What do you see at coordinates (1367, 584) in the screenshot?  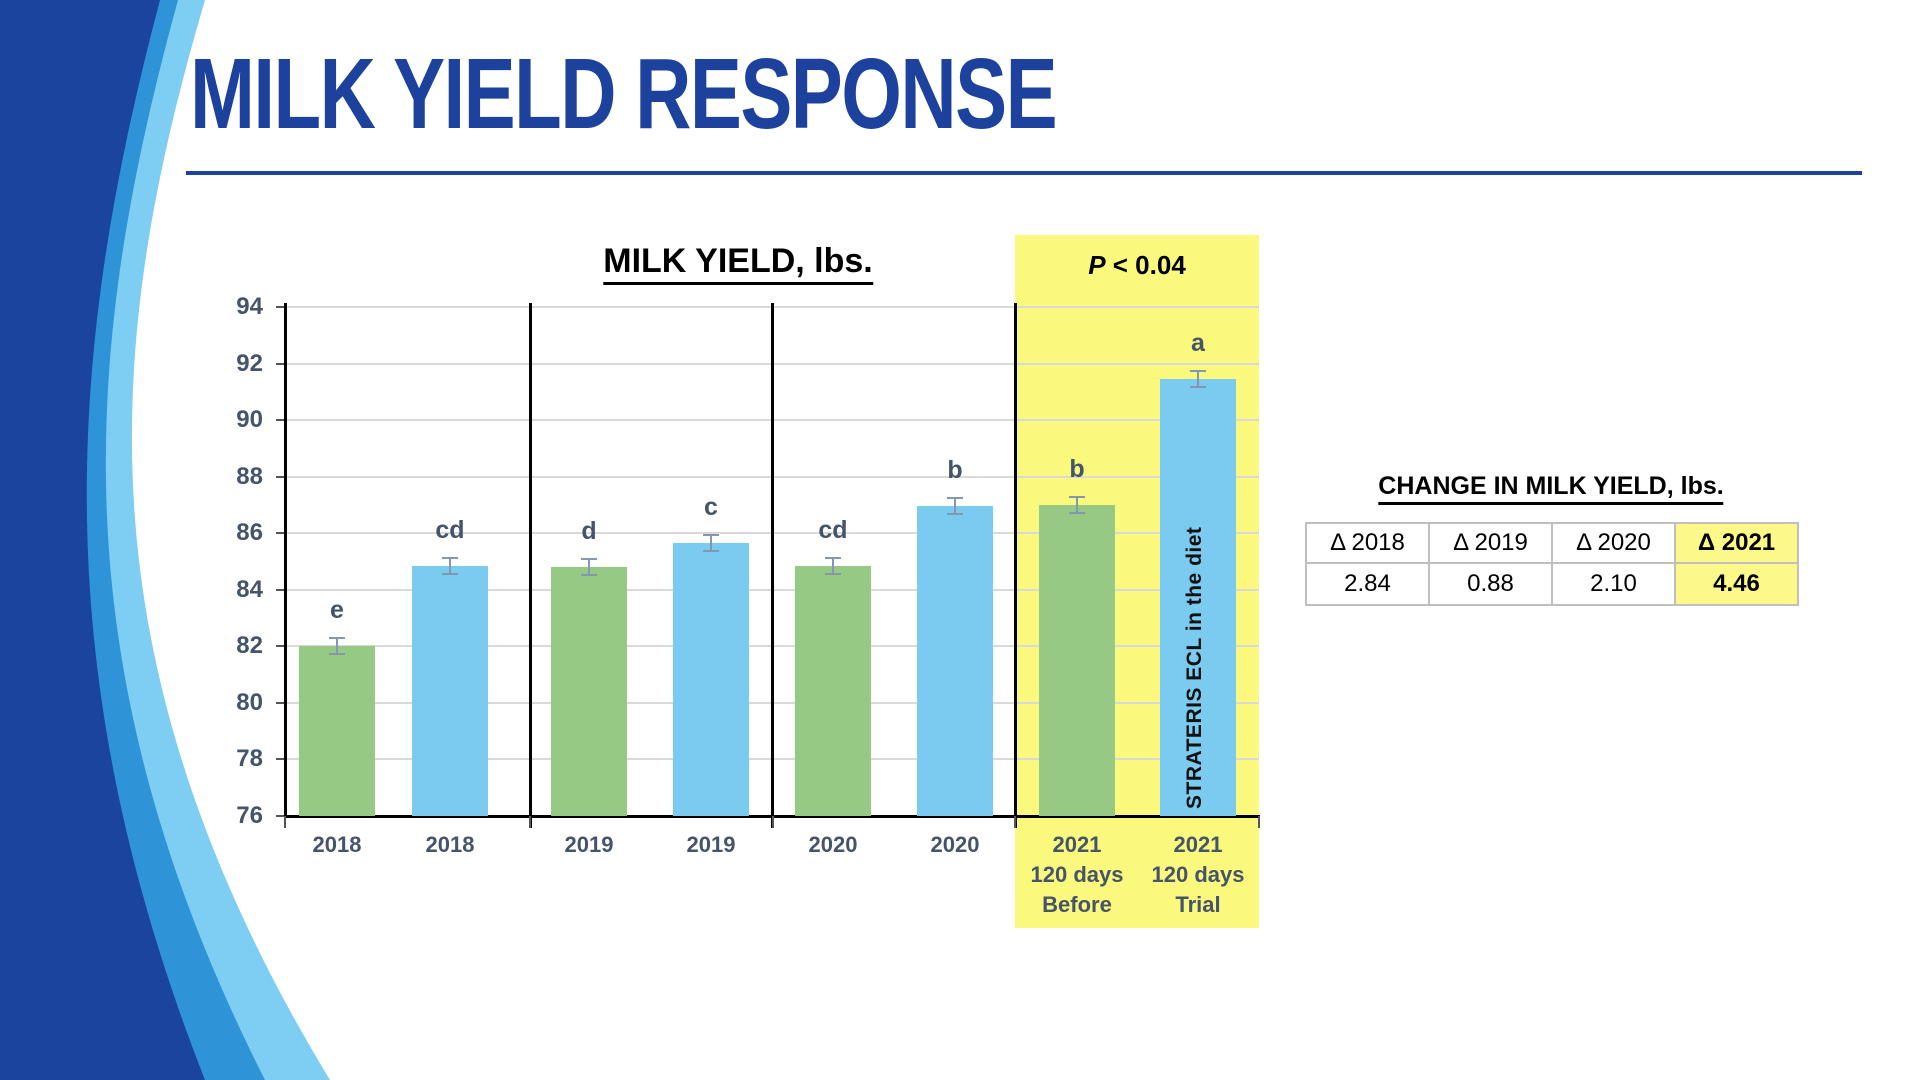 I see `change-table-value-Δ-2018: 2.84` at bounding box center [1367, 584].